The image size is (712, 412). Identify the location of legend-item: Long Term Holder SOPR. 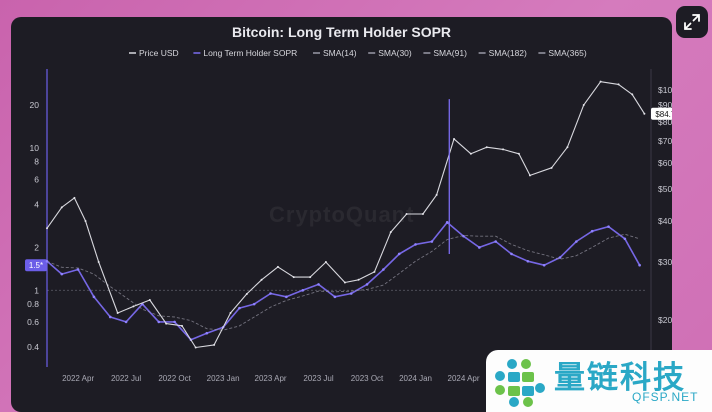
(250, 53).